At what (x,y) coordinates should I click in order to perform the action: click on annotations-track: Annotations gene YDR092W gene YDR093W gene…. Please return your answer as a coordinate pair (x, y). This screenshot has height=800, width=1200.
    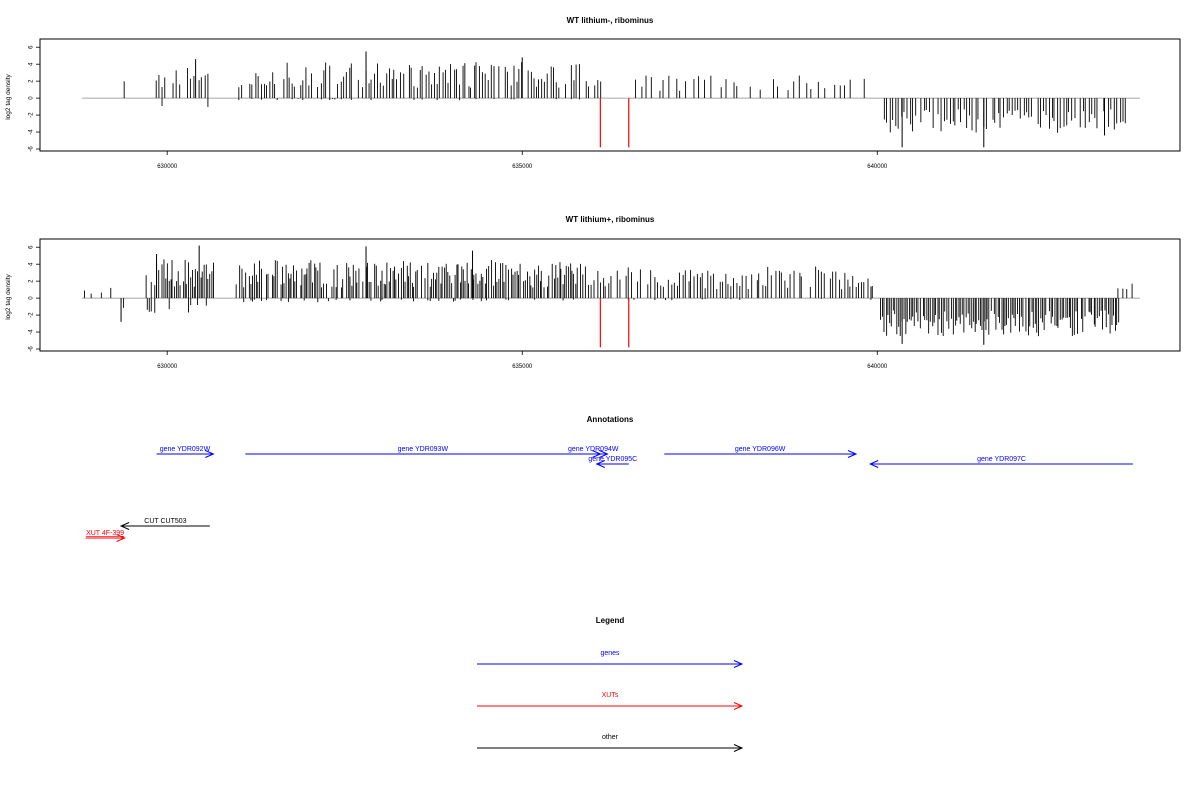
    Looking at the image, I should click on (609, 478).